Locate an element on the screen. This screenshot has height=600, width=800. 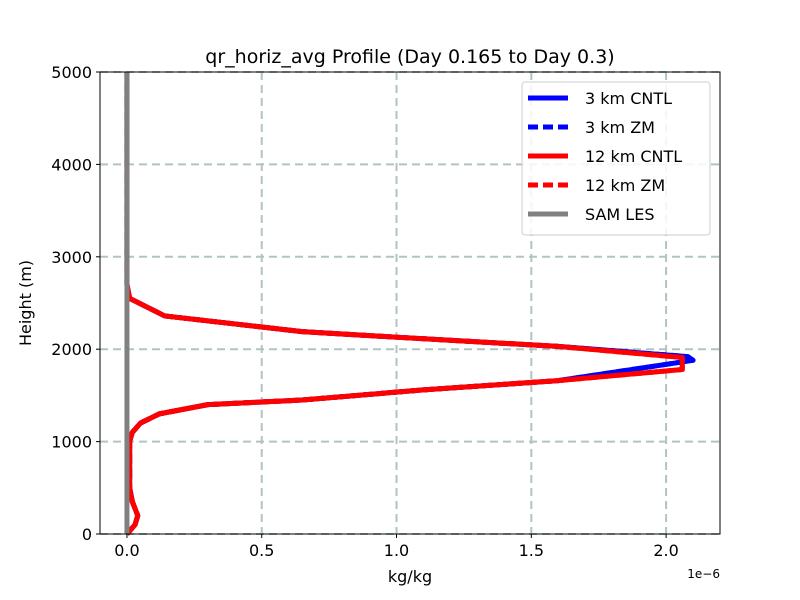
y-tick-label: 0 is located at coordinates (87, 534).